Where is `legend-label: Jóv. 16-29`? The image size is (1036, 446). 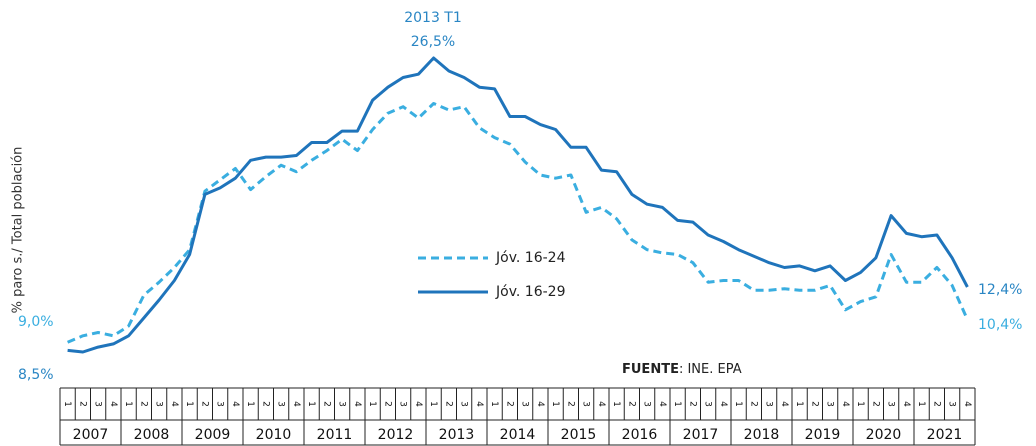 legend-label: Jóv. 16-29 is located at coordinates (530, 292).